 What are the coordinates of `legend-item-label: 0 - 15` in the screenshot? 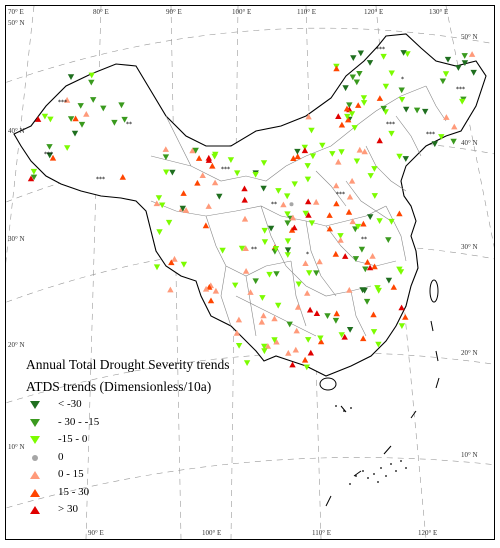 It's located at (71, 474).